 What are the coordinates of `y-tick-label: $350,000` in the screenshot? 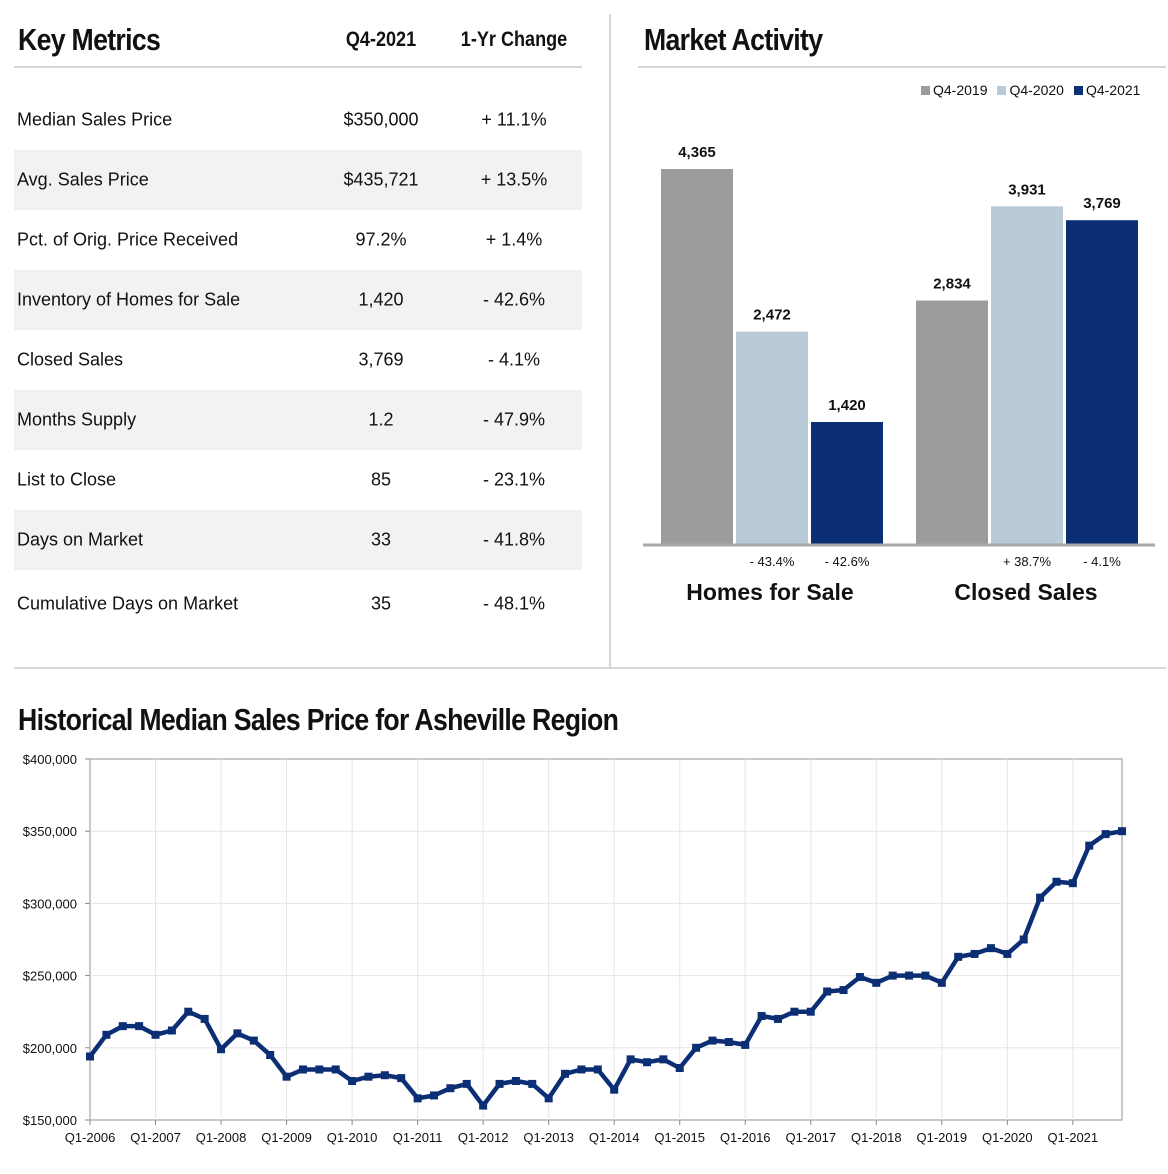 It's located at (50, 831).